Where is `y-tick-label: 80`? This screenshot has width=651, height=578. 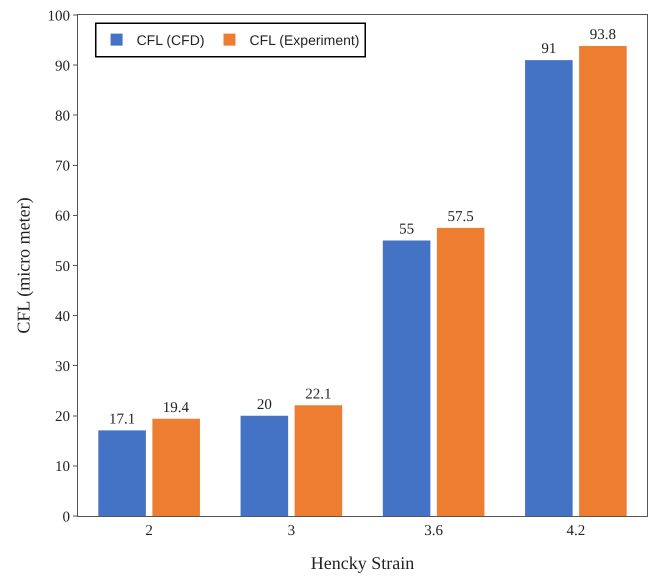 y-tick-label: 80 is located at coordinates (62, 116).